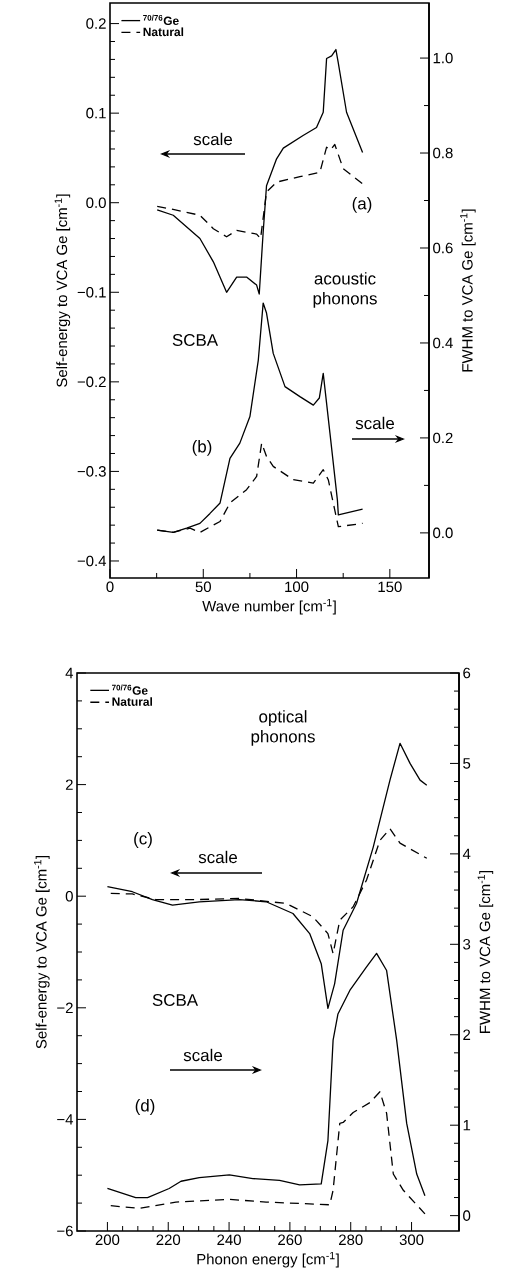 This screenshot has width=509, height=1285. What do you see at coordinates (96, 113) in the screenshot?
I see `y-tick-label: 0.1` at bounding box center [96, 113].